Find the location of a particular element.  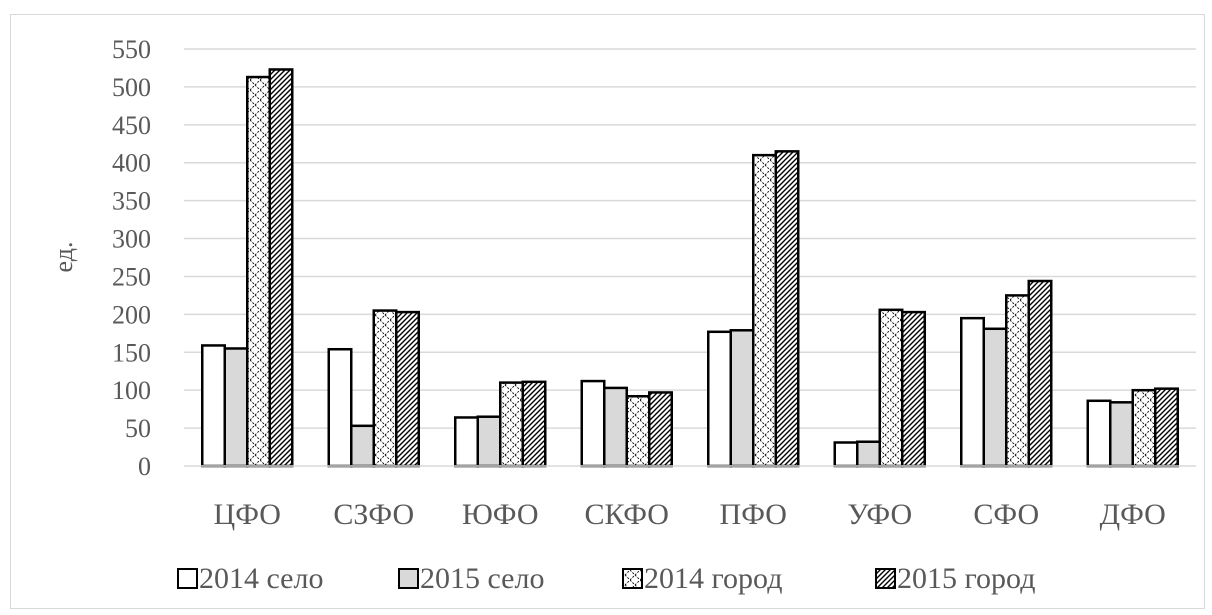

y-axis-title: ед. is located at coordinates (63, 257).